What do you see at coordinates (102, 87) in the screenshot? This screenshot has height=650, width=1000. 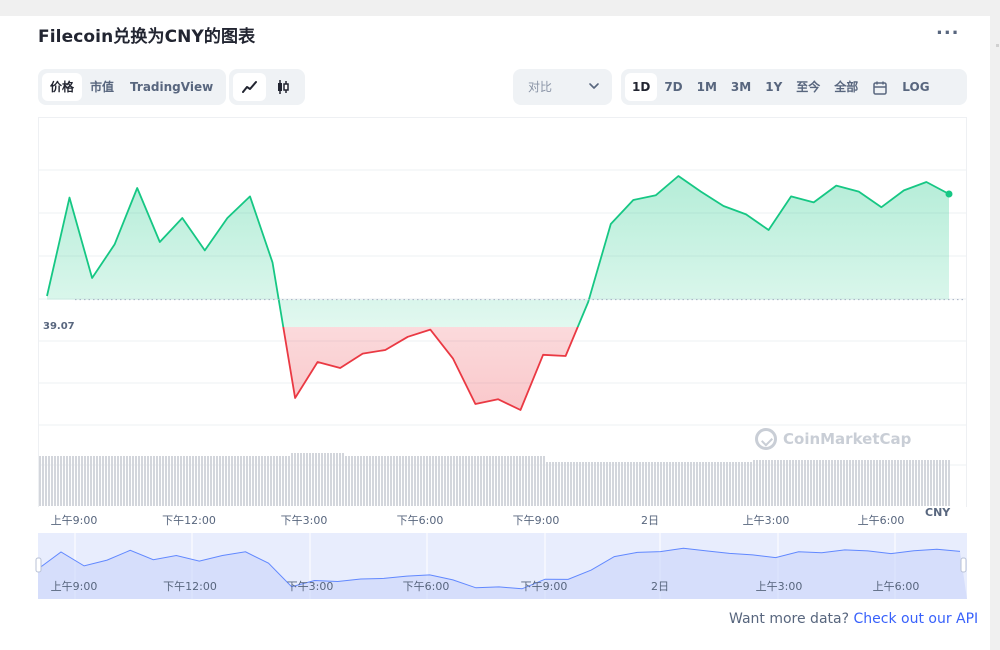 I see `tab-market-cap: 市值` at bounding box center [102, 87].